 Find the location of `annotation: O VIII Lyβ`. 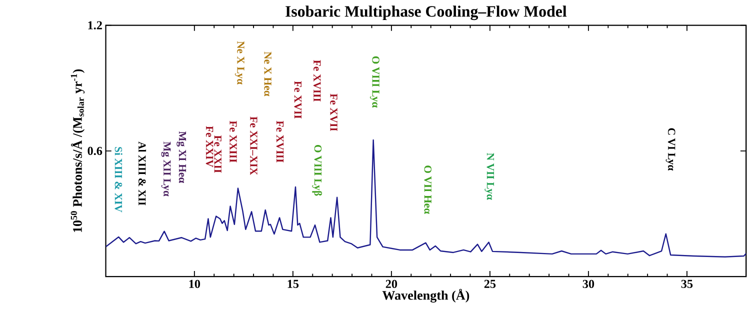

annotation: O VIII Lyβ is located at coordinates (317, 170).